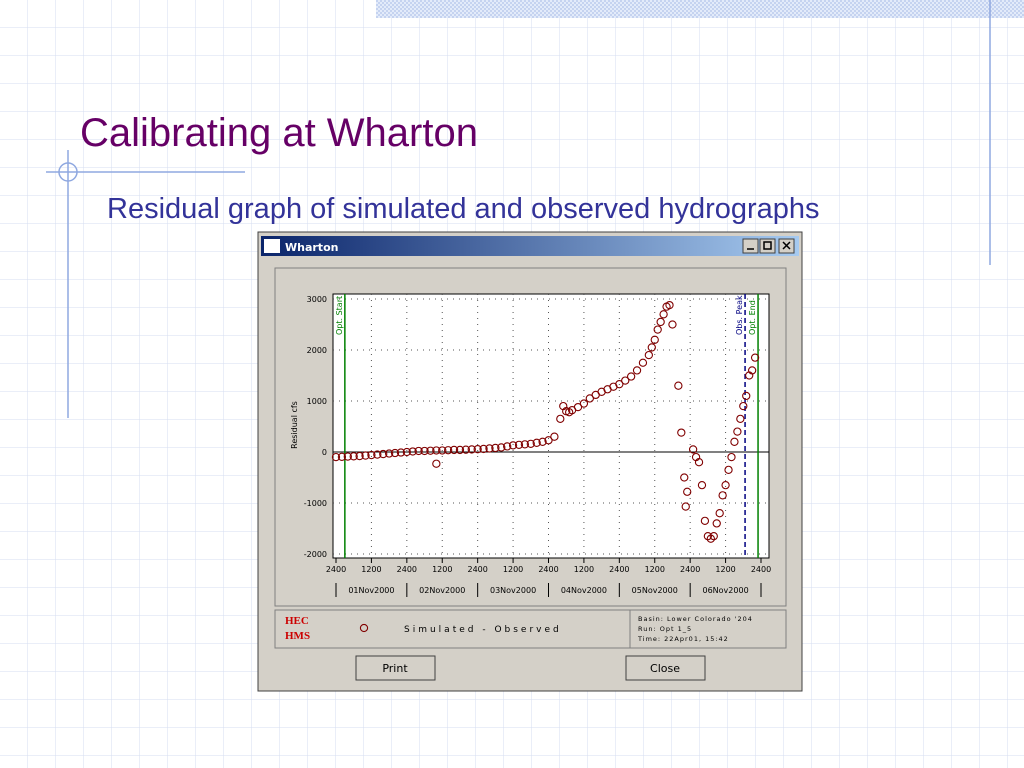 This screenshot has height=768, width=1024. I want to click on day-label: 05Nov2000, so click(655, 590).